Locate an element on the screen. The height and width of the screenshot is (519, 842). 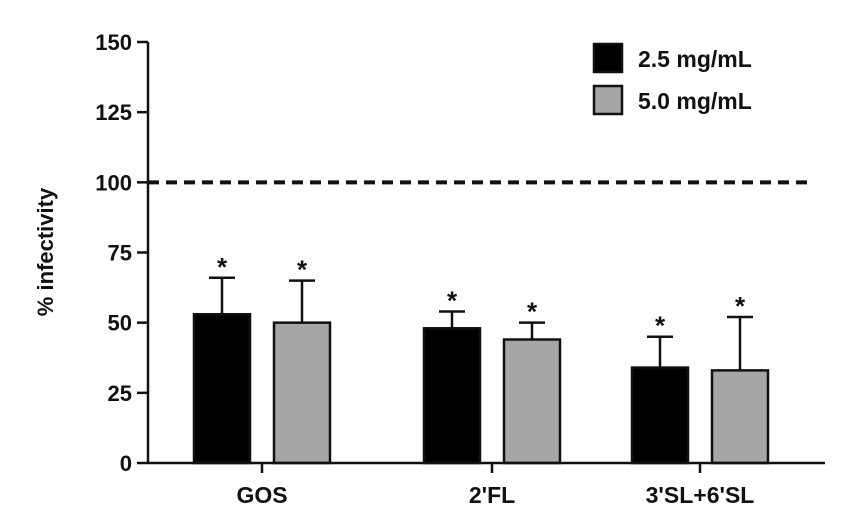
y-ticks-layer: 0 25 50 75 100 125 150 is located at coordinates (121, 253).